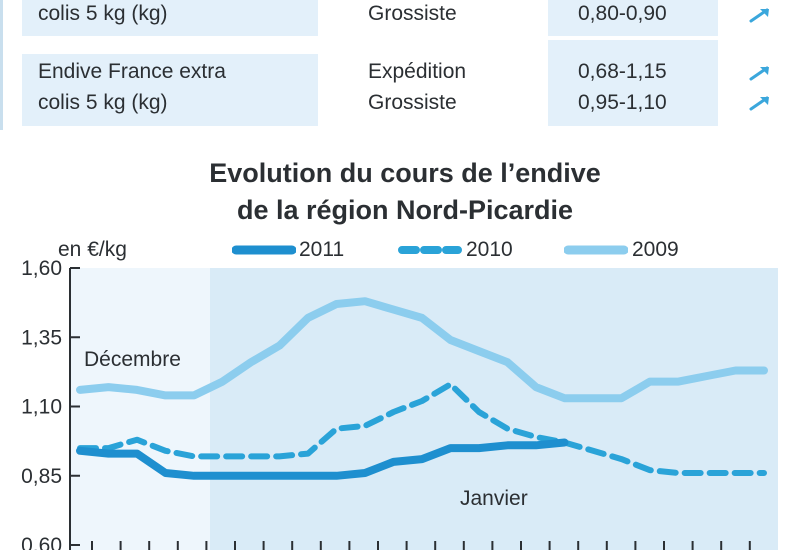  What do you see at coordinates (103, 13) in the screenshot?
I see `table-row-1-product: colis 5 kg (kg)` at bounding box center [103, 13].